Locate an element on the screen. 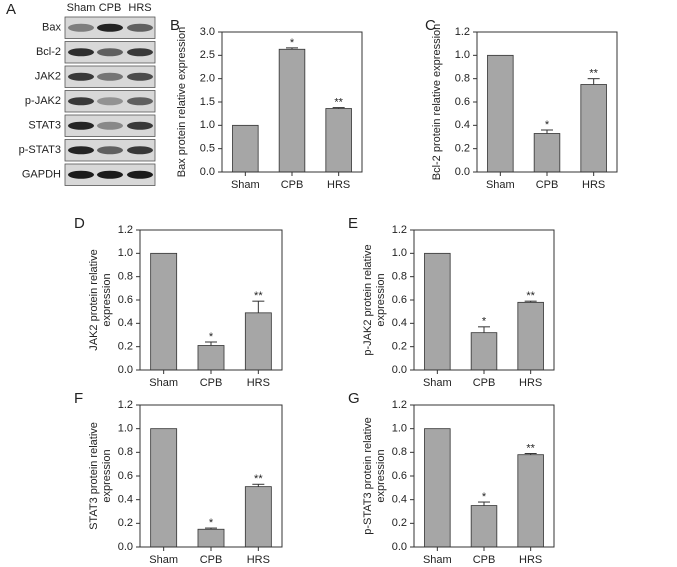 The width and height of the screenshot is (677, 567). panel-letter: F is located at coordinates (78, 398).